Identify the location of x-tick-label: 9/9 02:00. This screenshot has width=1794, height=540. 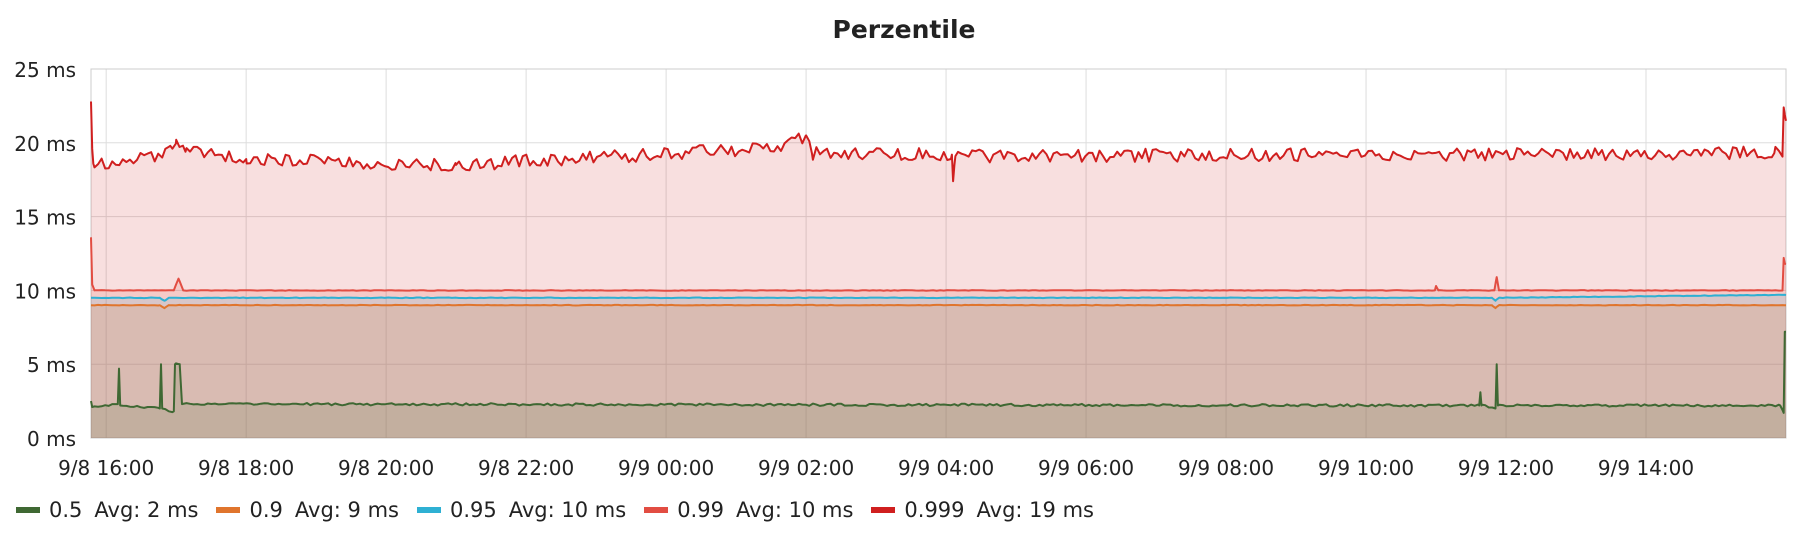
(806, 468).